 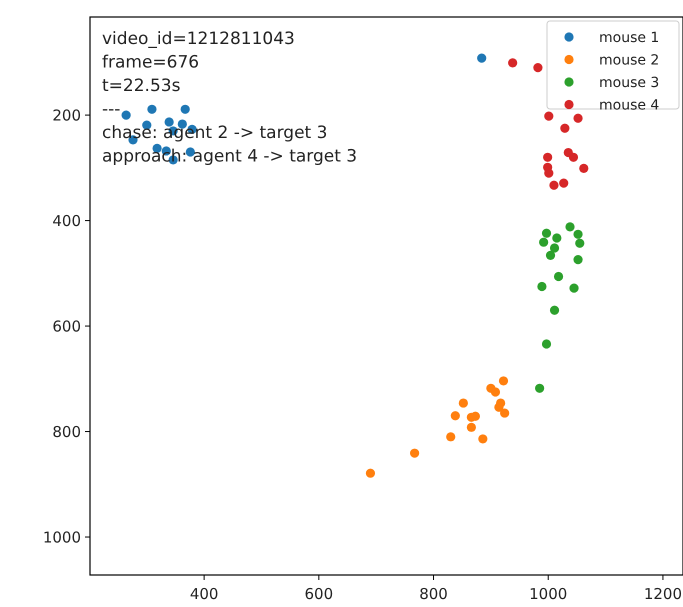 What do you see at coordinates (319, 594) in the screenshot?
I see `x-tick-label: 600` at bounding box center [319, 594].